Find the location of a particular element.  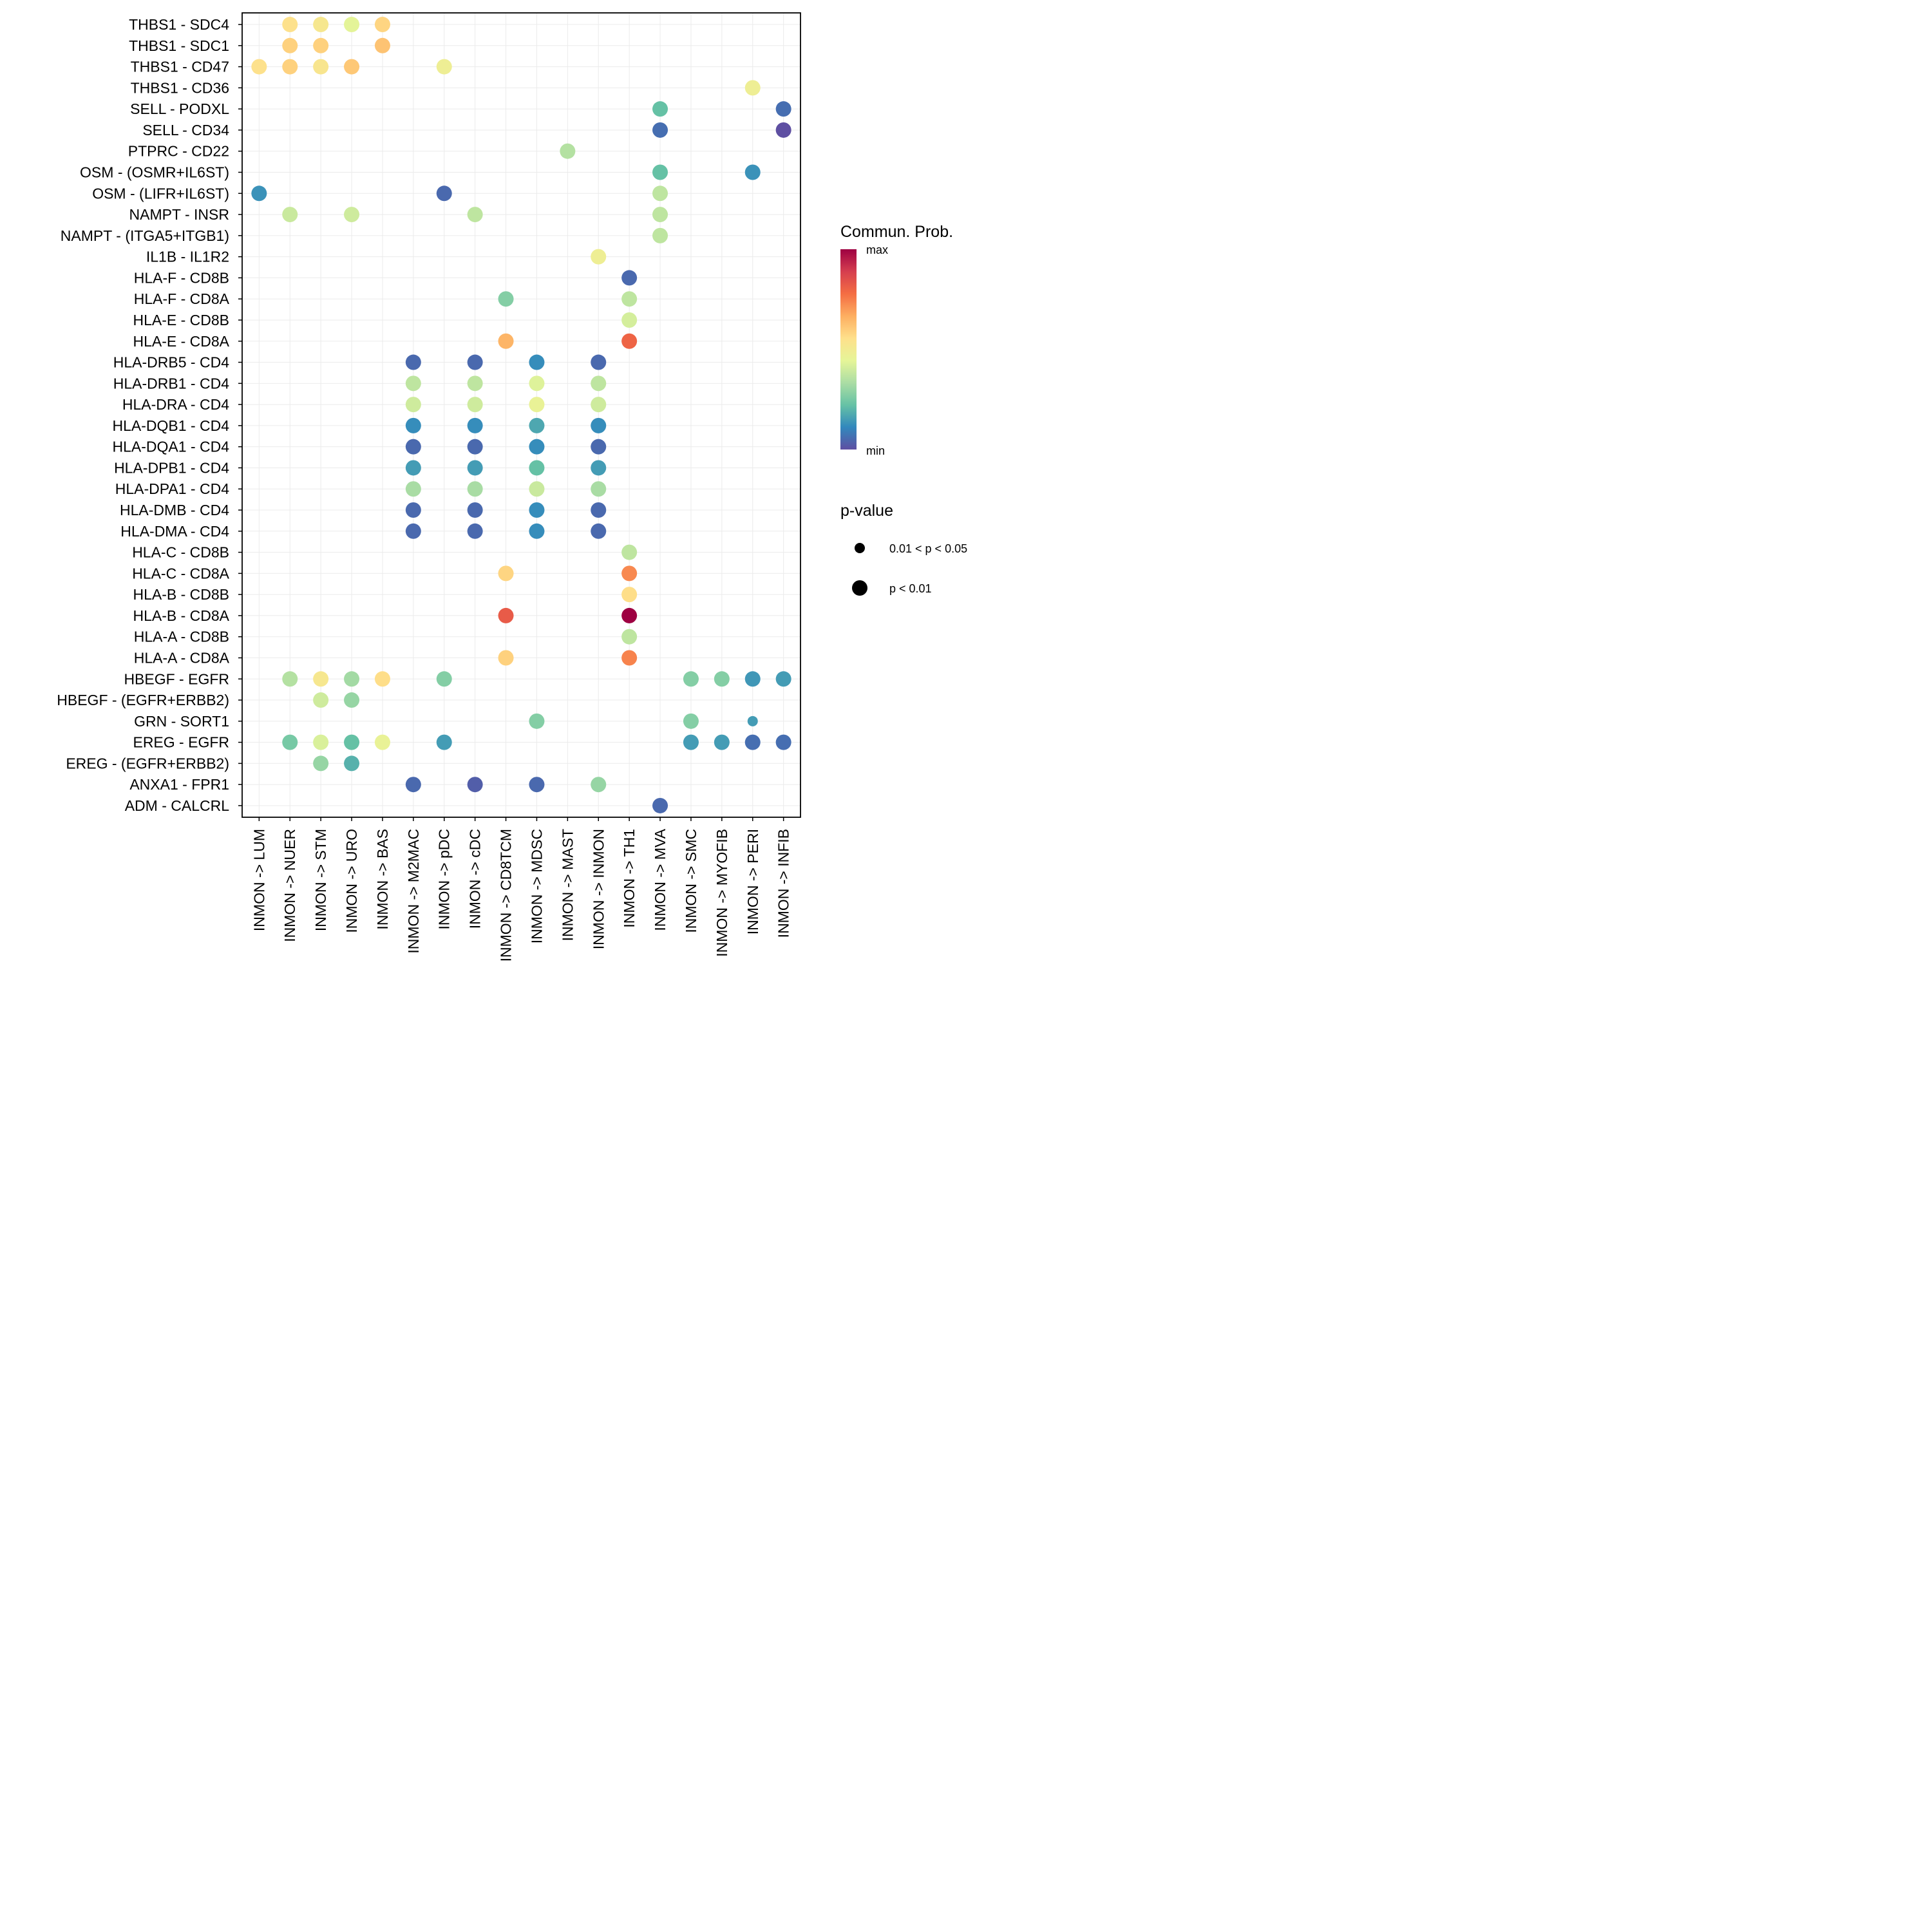

y-tick-label: HLA-DRA - CD4 is located at coordinates (175, 404).